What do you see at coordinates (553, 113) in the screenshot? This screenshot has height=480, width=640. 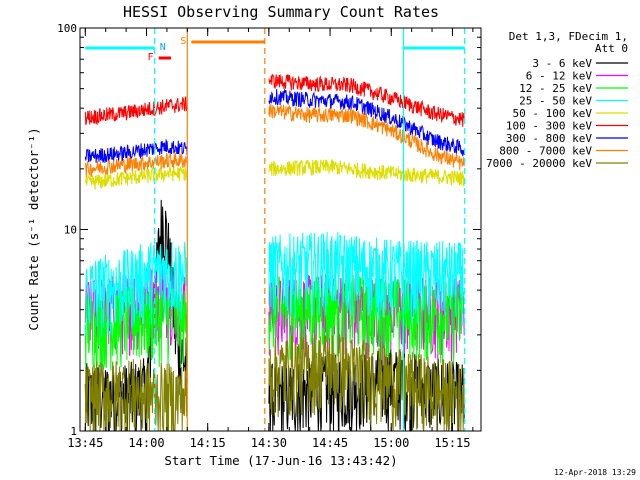 I see `legend-label-5: 50 - 100 keV` at bounding box center [553, 113].